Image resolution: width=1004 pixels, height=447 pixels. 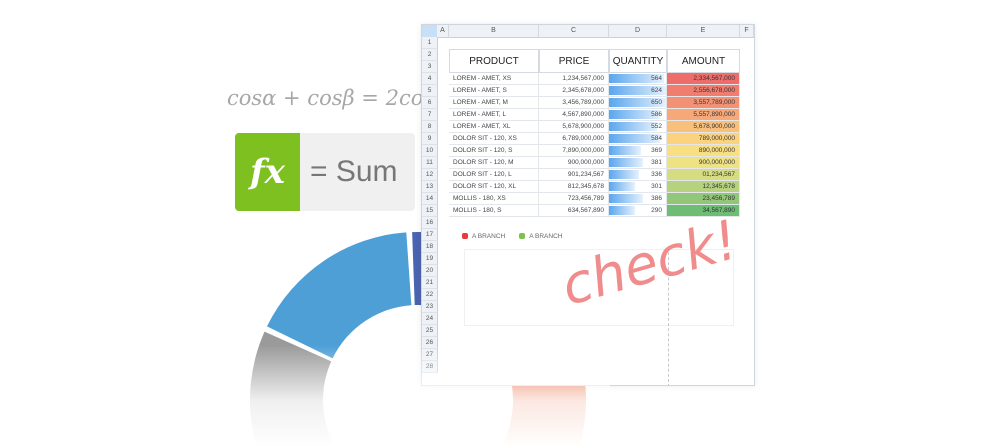 I want to click on row-header: 6, so click(x=430, y=103).